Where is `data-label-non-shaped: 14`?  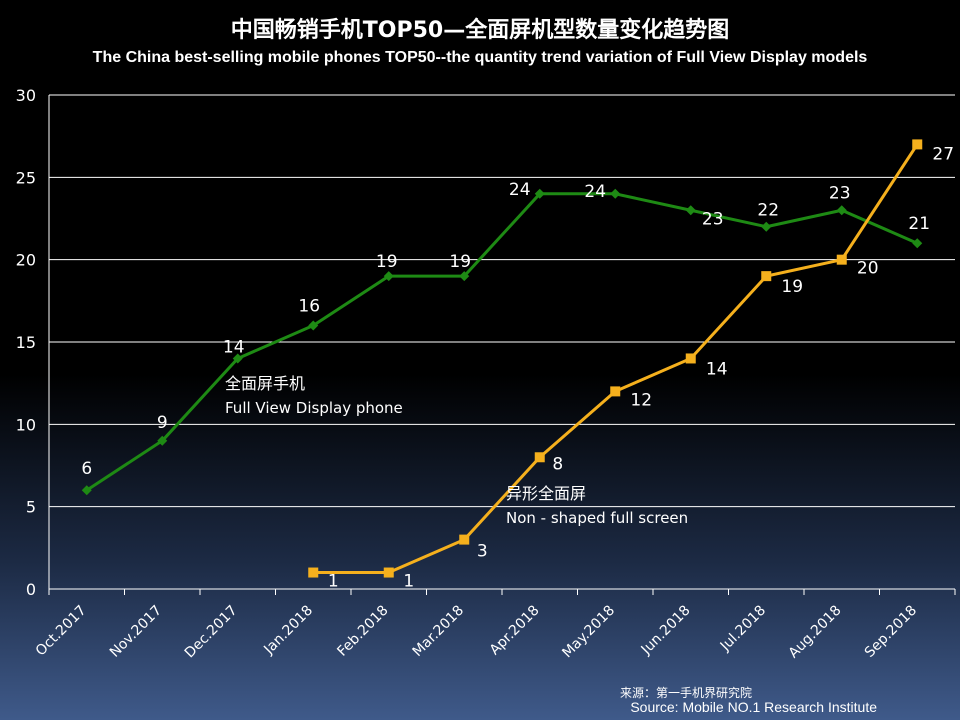 data-label-non-shaped: 14 is located at coordinates (717, 369).